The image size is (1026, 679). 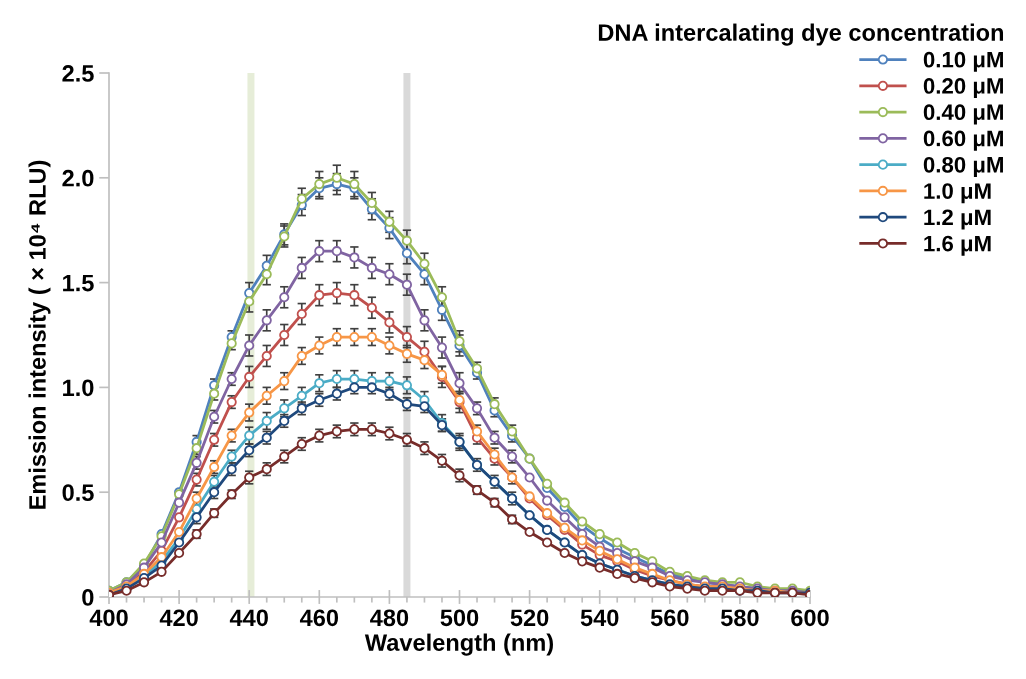 I want to click on y-tick-label: 1.0, so click(x=78, y=388).